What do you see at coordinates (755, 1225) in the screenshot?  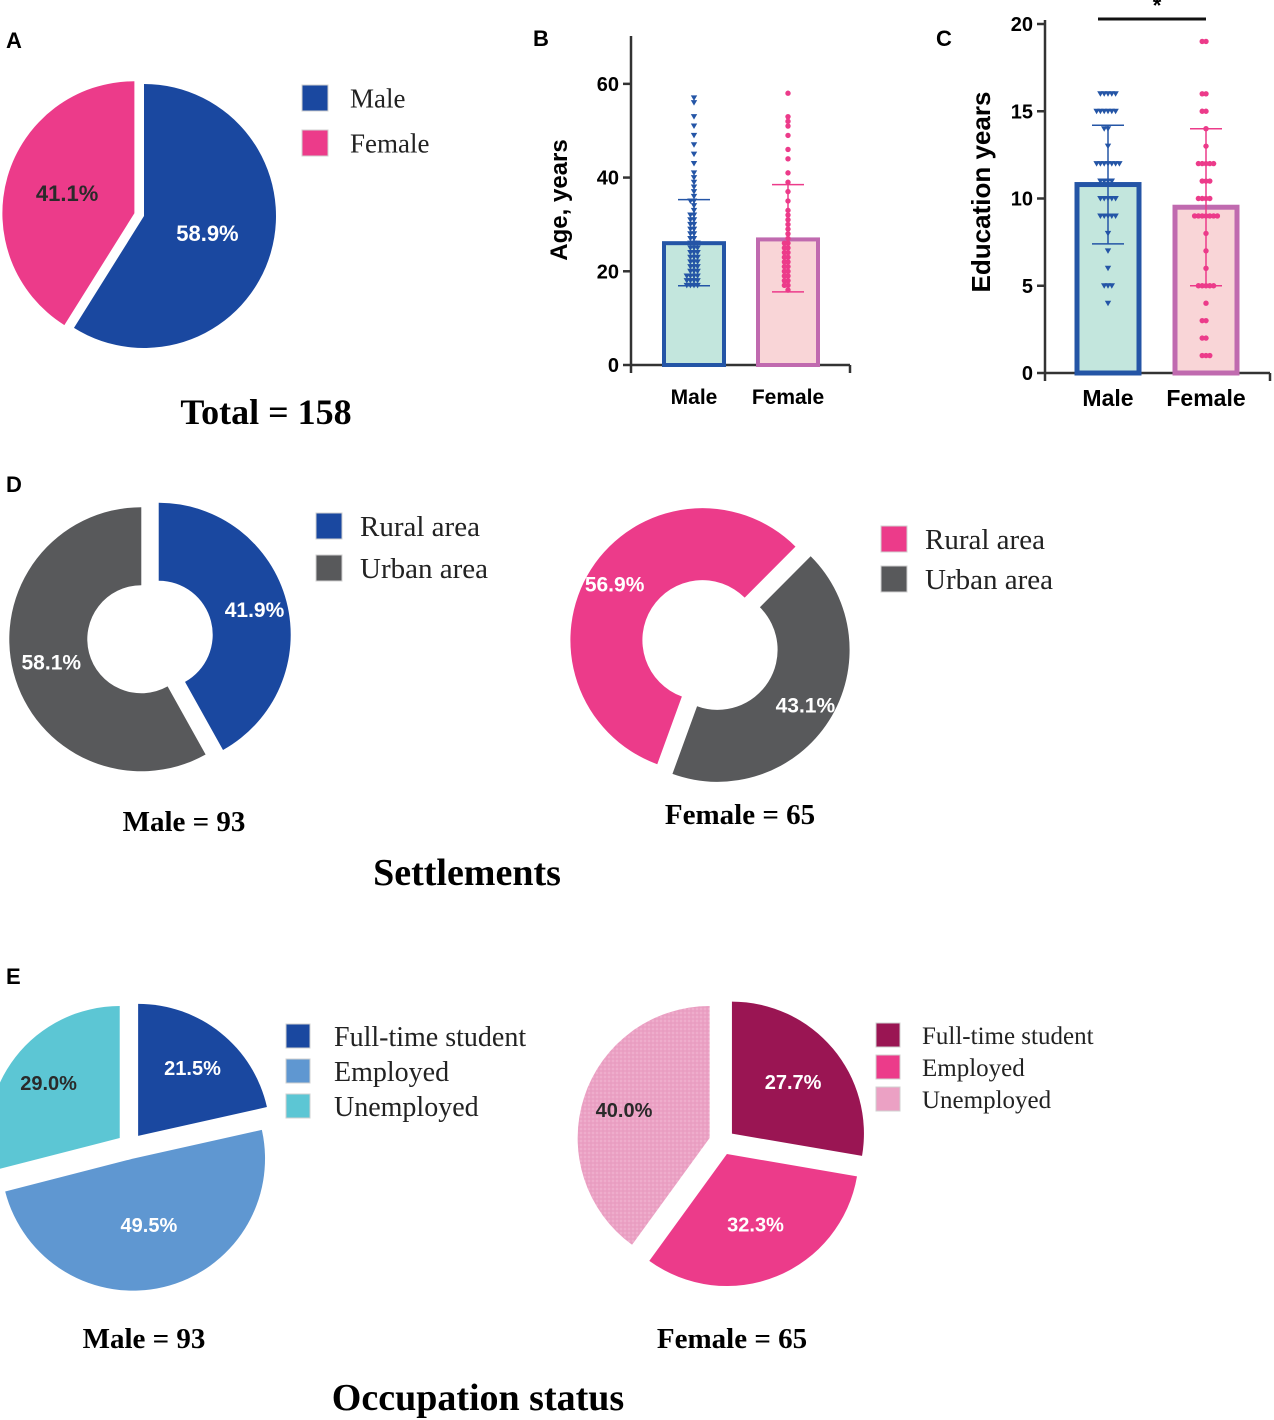 I see `slice-label-employed: 32.3%` at bounding box center [755, 1225].